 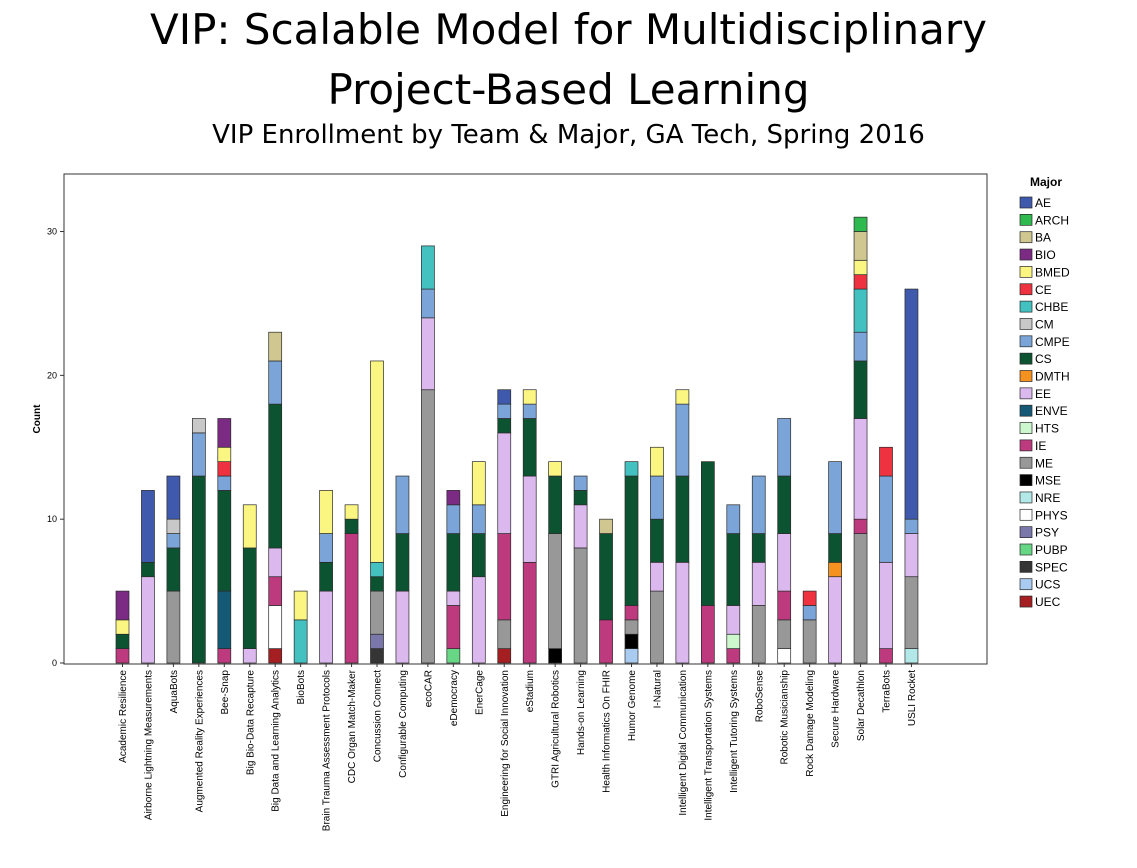 What do you see at coordinates (478, 562) in the screenshot?
I see `bar-enercage` at bounding box center [478, 562].